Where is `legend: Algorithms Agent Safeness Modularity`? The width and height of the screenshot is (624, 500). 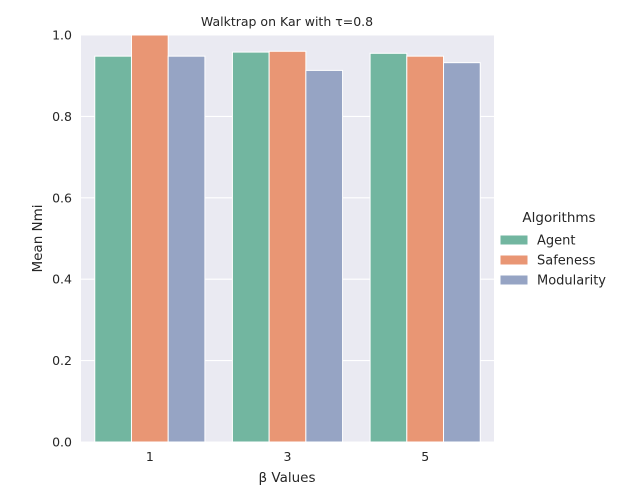
legend: Algorithms Agent Safeness Modularity is located at coordinates (552, 249).